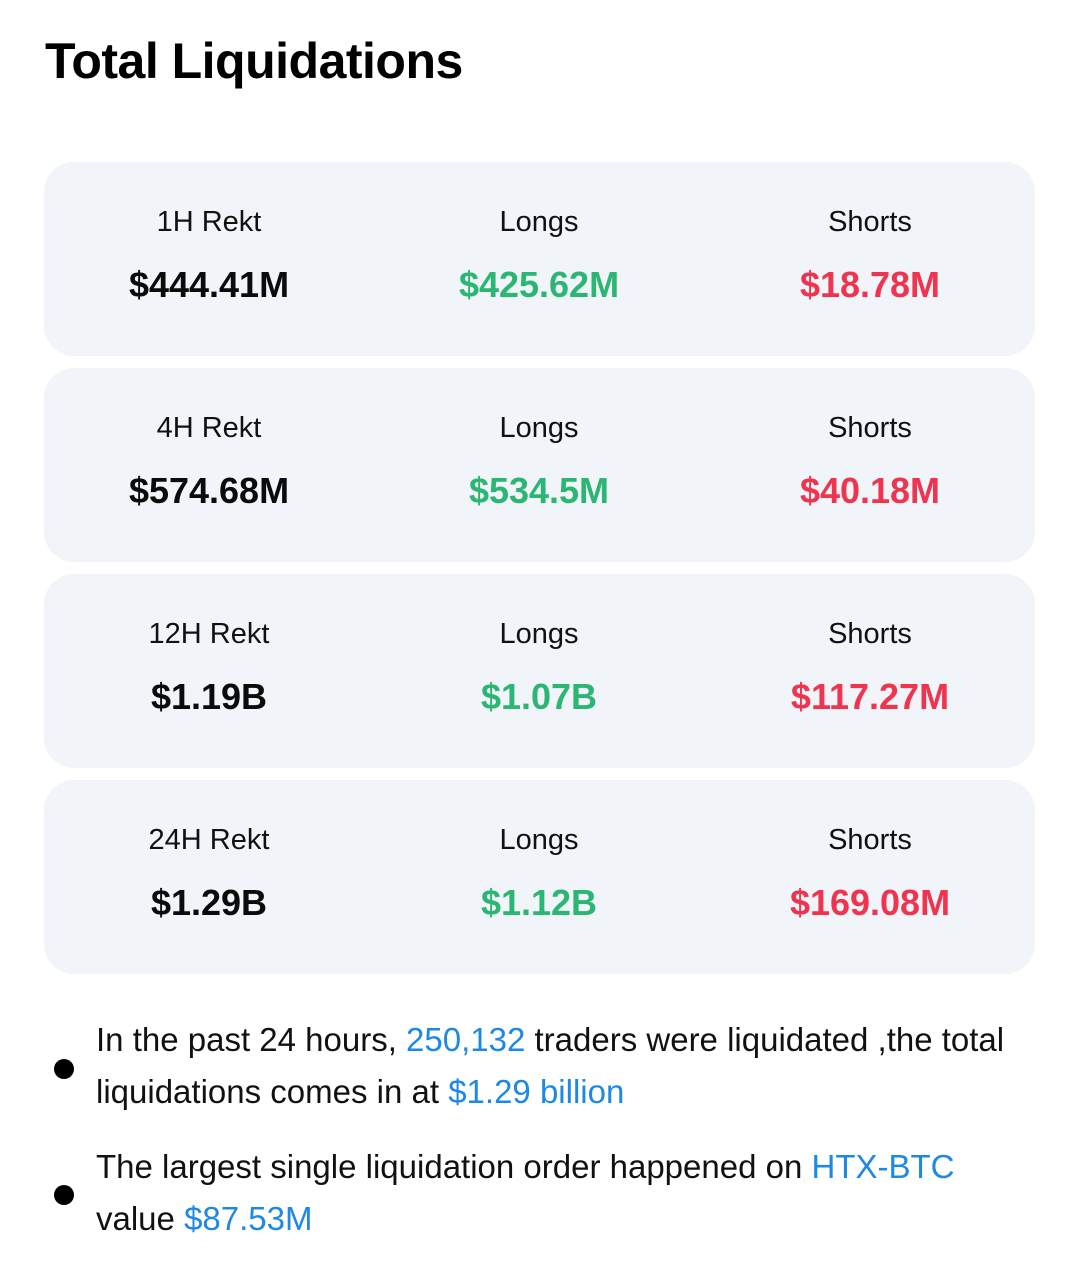 The height and width of the screenshot is (1276, 1080). I want to click on total-liquidation-amount: $1.29 billion, so click(536, 1091).